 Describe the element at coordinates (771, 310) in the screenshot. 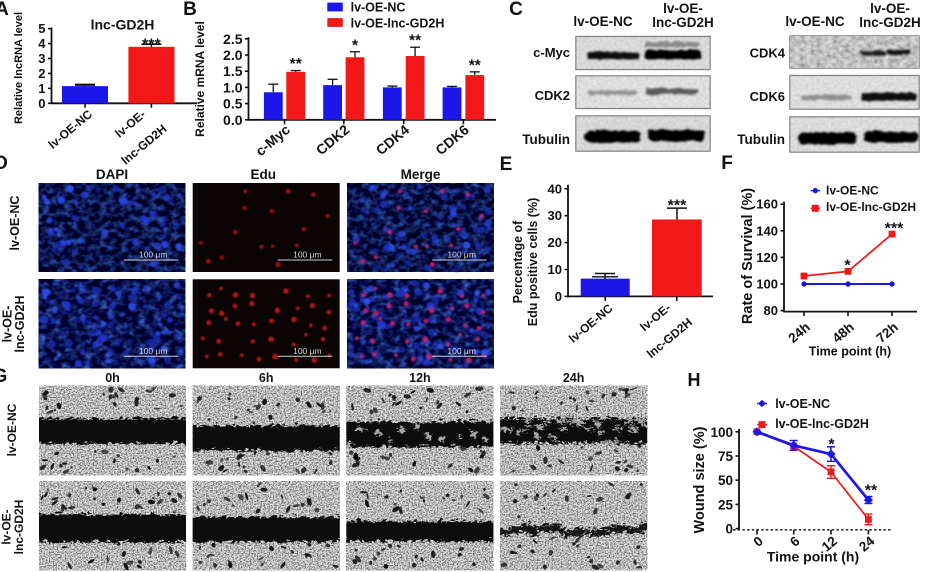

I see `svg-text: 80` at that location.